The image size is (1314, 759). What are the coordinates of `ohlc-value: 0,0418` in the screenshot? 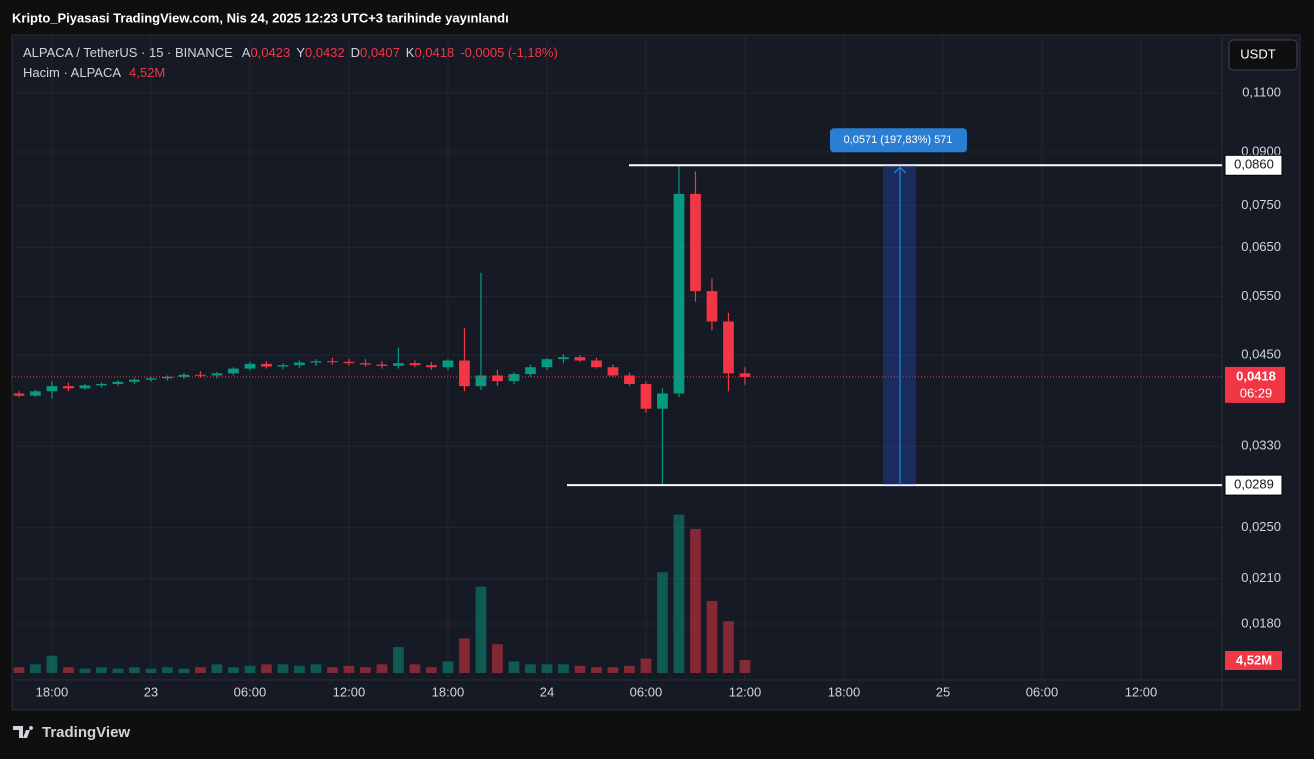 It's located at (434, 52).